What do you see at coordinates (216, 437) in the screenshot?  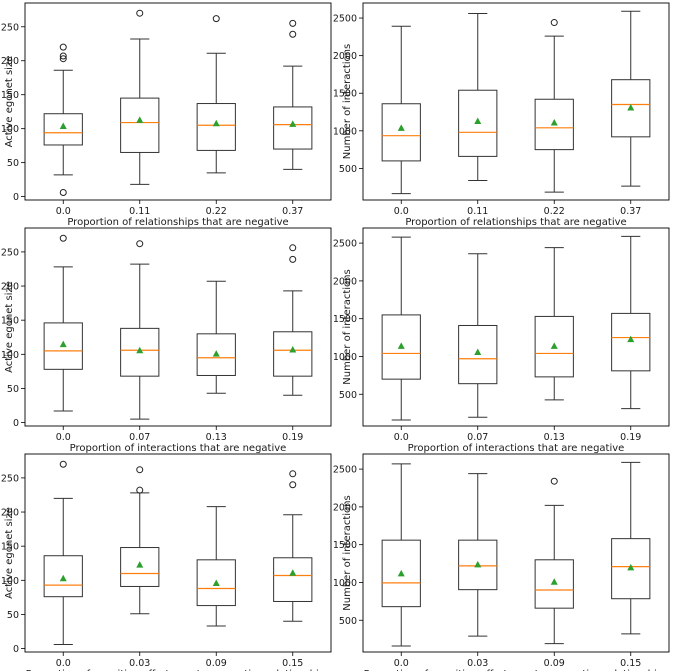 I see `x-tick-label: 0.13` at bounding box center [216, 437].